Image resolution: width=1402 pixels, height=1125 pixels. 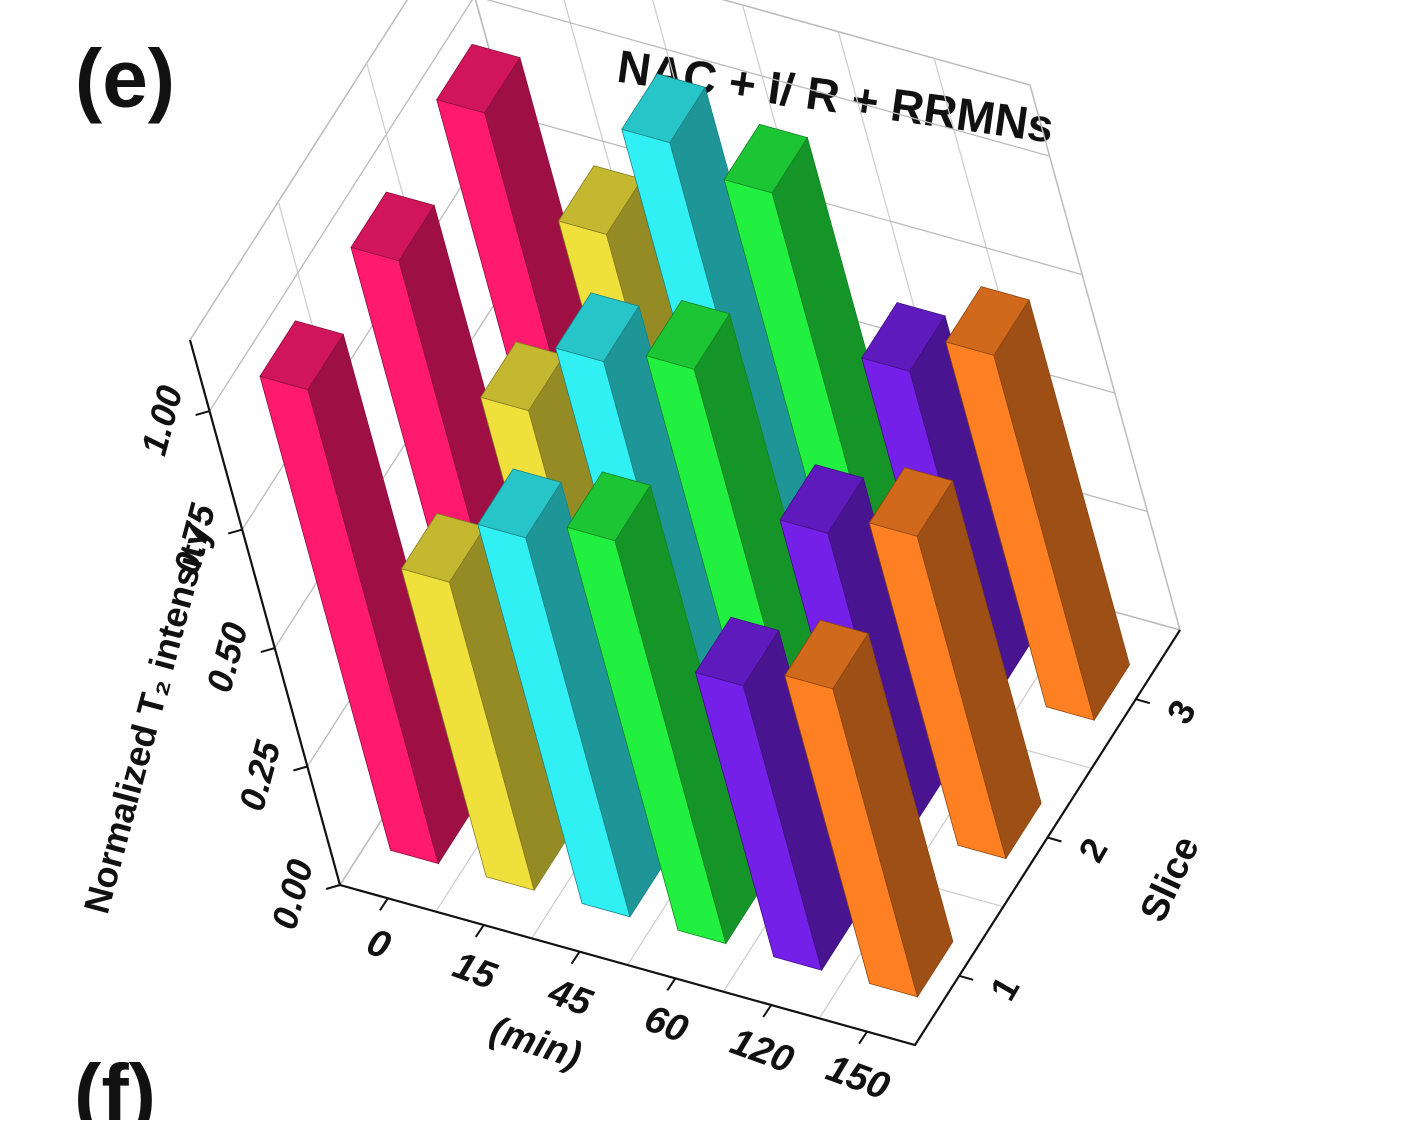 I want to click on panel-label: (f), so click(x=115, y=1084).